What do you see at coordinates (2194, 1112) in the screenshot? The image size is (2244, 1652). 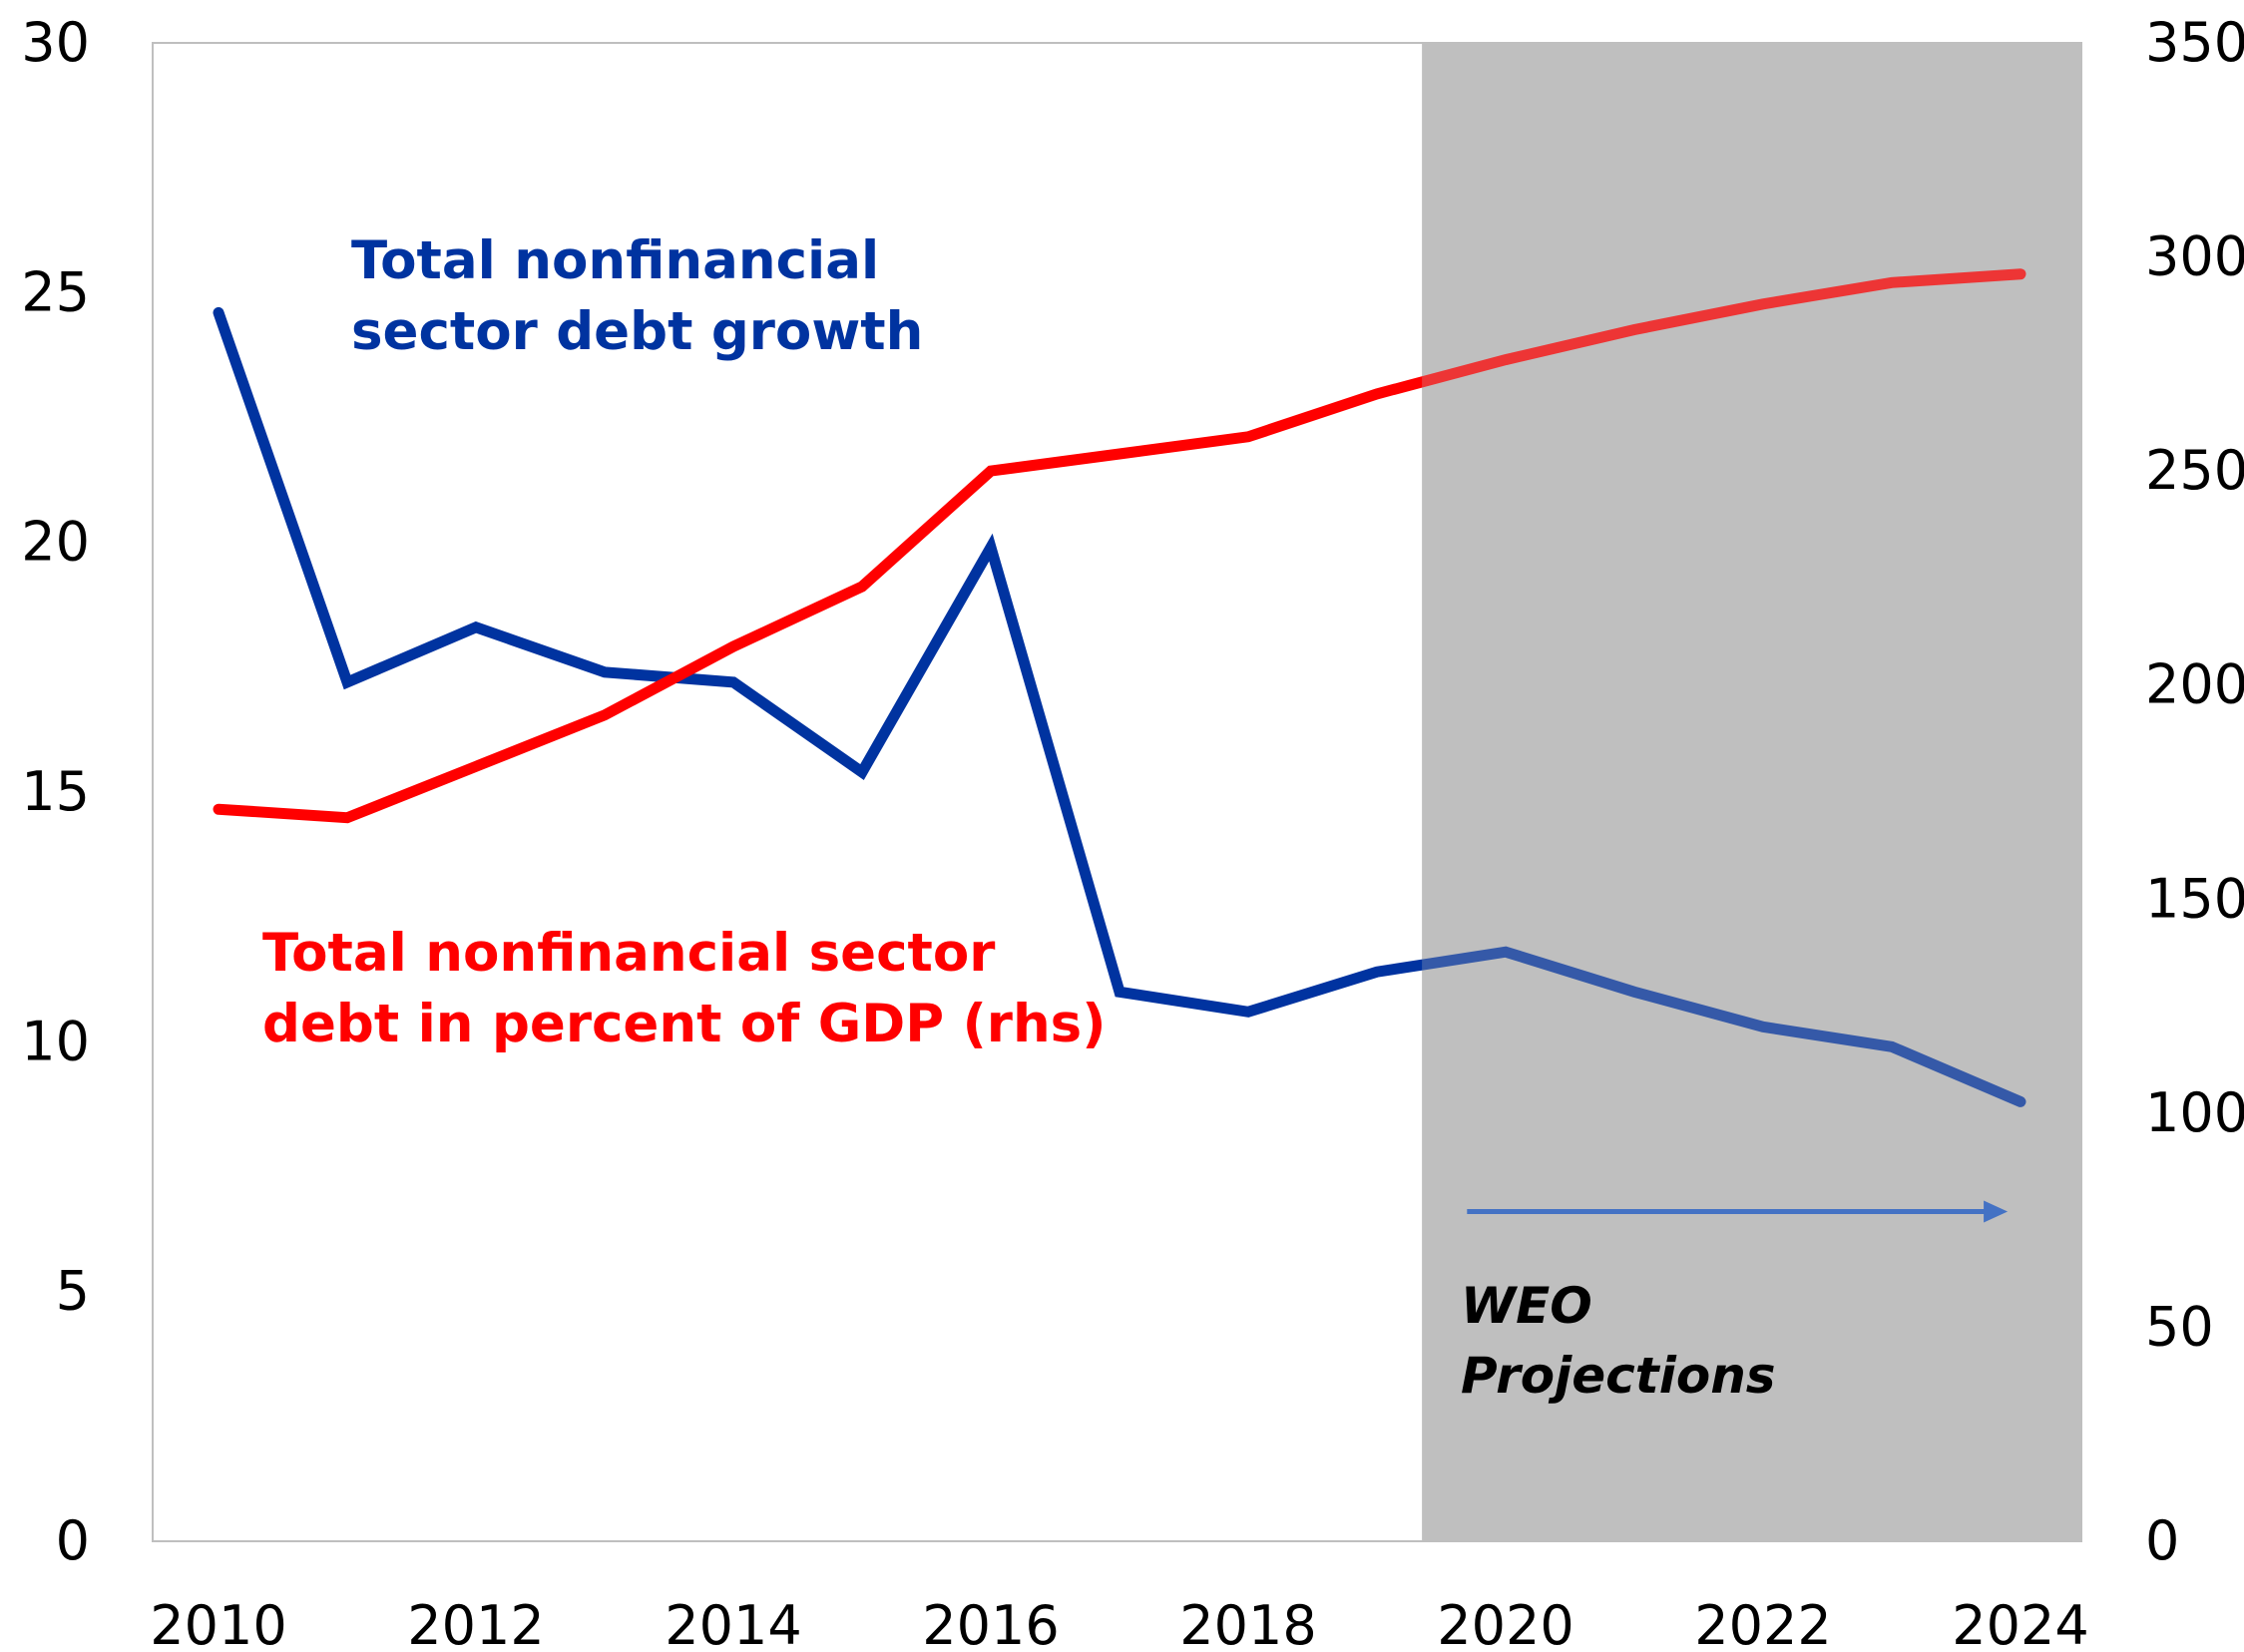 I see `y-right-tick-label: 100` at bounding box center [2194, 1112].